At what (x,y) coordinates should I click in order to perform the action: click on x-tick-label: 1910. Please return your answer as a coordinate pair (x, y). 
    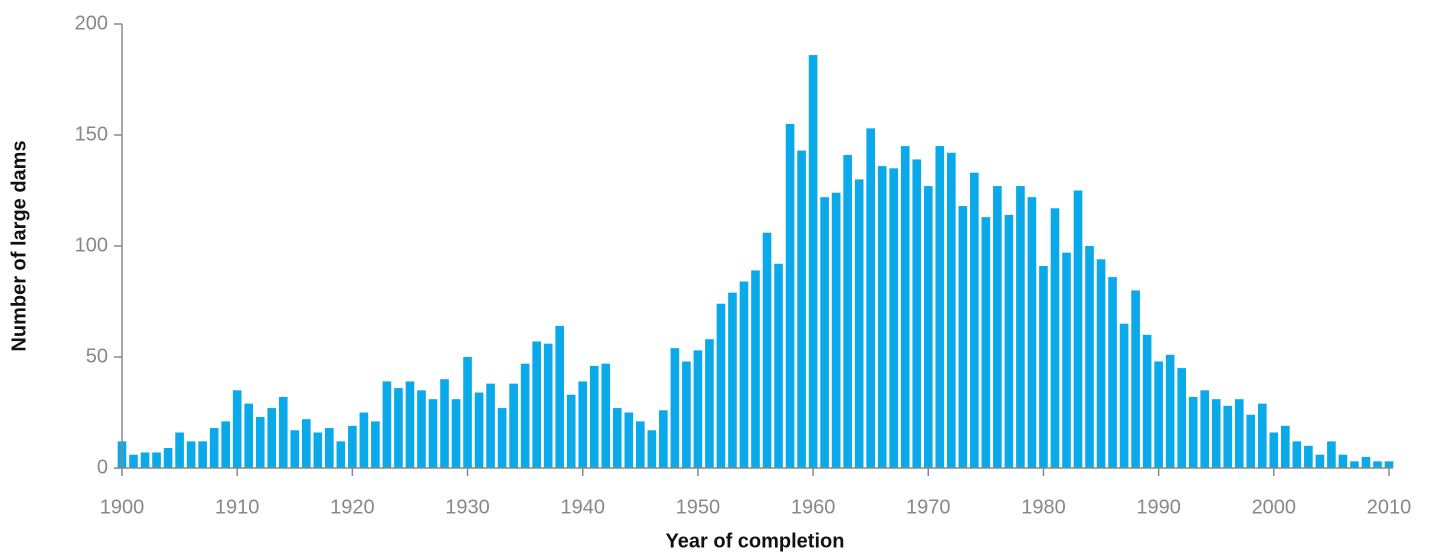
    Looking at the image, I should click on (237, 507).